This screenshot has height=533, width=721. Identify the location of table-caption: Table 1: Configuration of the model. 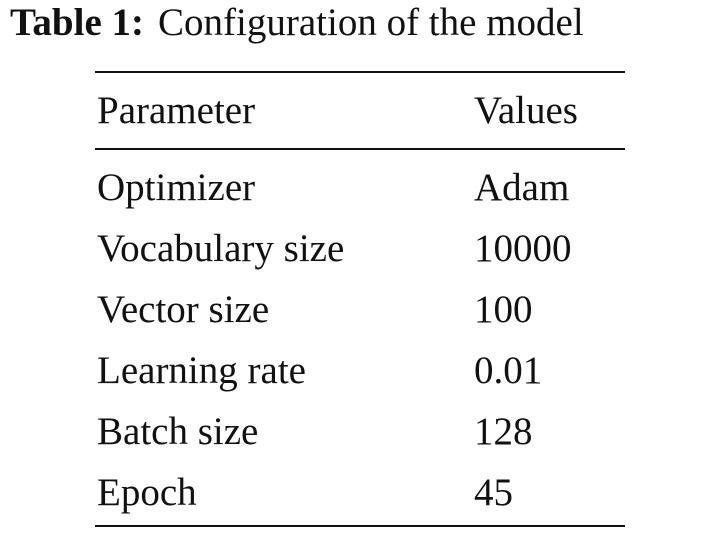
(297, 23).